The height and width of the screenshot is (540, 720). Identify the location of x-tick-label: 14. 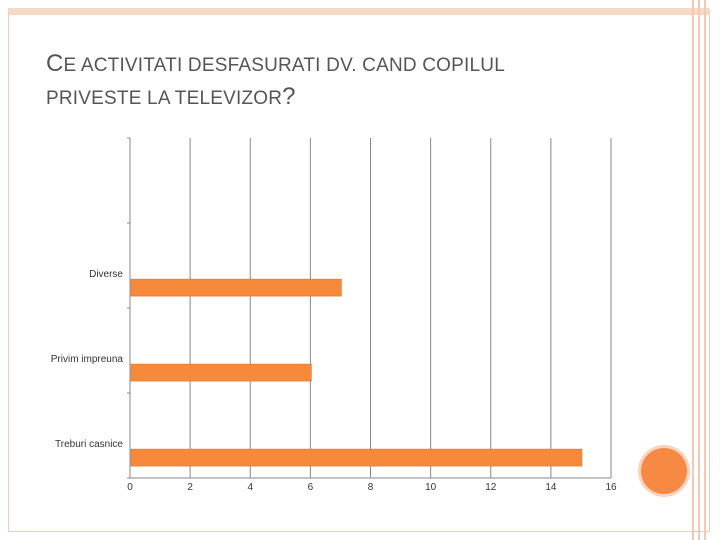
(551, 487).